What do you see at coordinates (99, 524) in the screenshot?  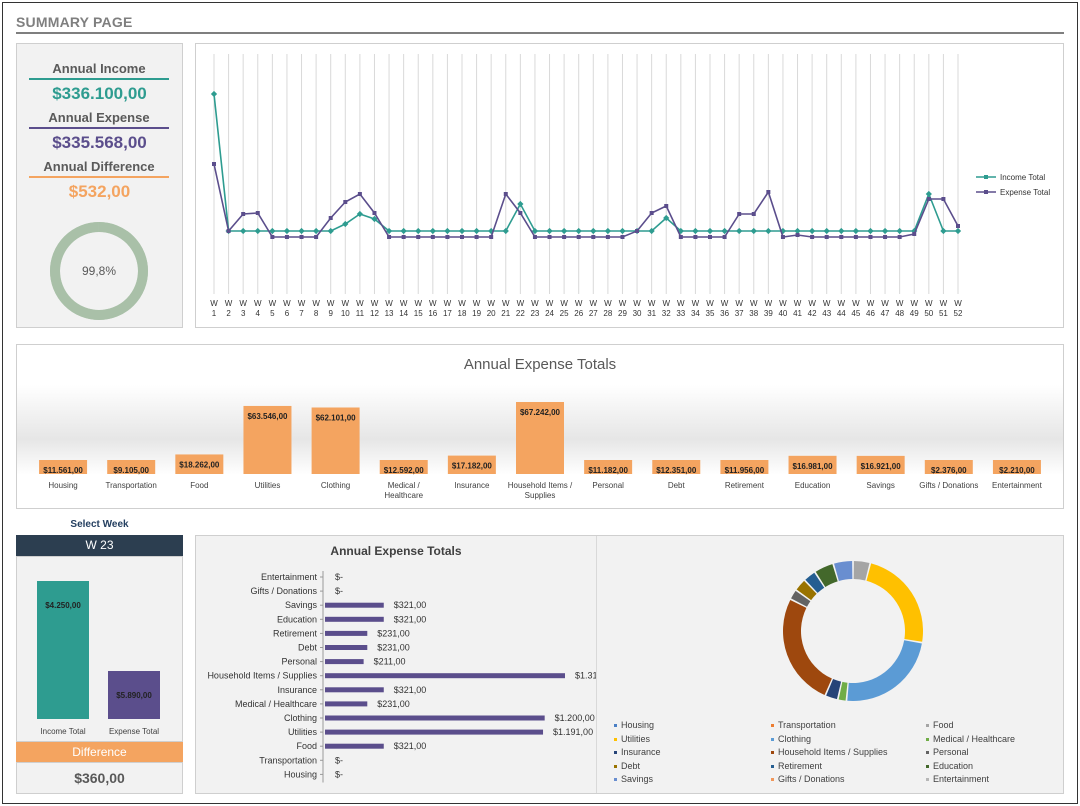 I see `select-week-label: Select Week` at bounding box center [99, 524].